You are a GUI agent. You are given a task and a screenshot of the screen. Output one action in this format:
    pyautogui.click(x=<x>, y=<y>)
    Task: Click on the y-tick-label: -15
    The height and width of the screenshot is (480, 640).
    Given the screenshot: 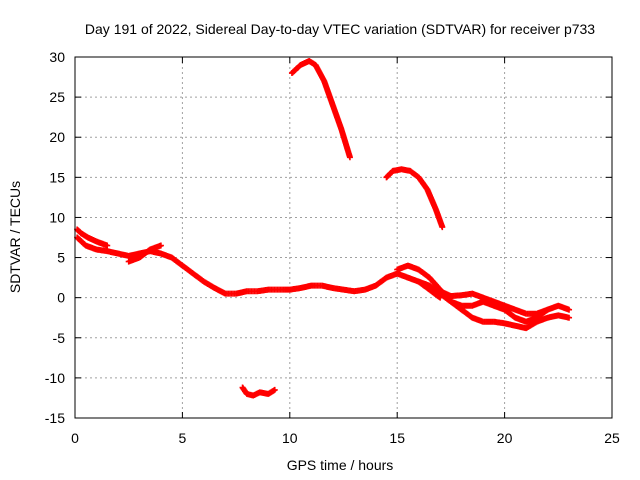 What is the action you would take?
    pyautogui.click(x=55, y=418)
    